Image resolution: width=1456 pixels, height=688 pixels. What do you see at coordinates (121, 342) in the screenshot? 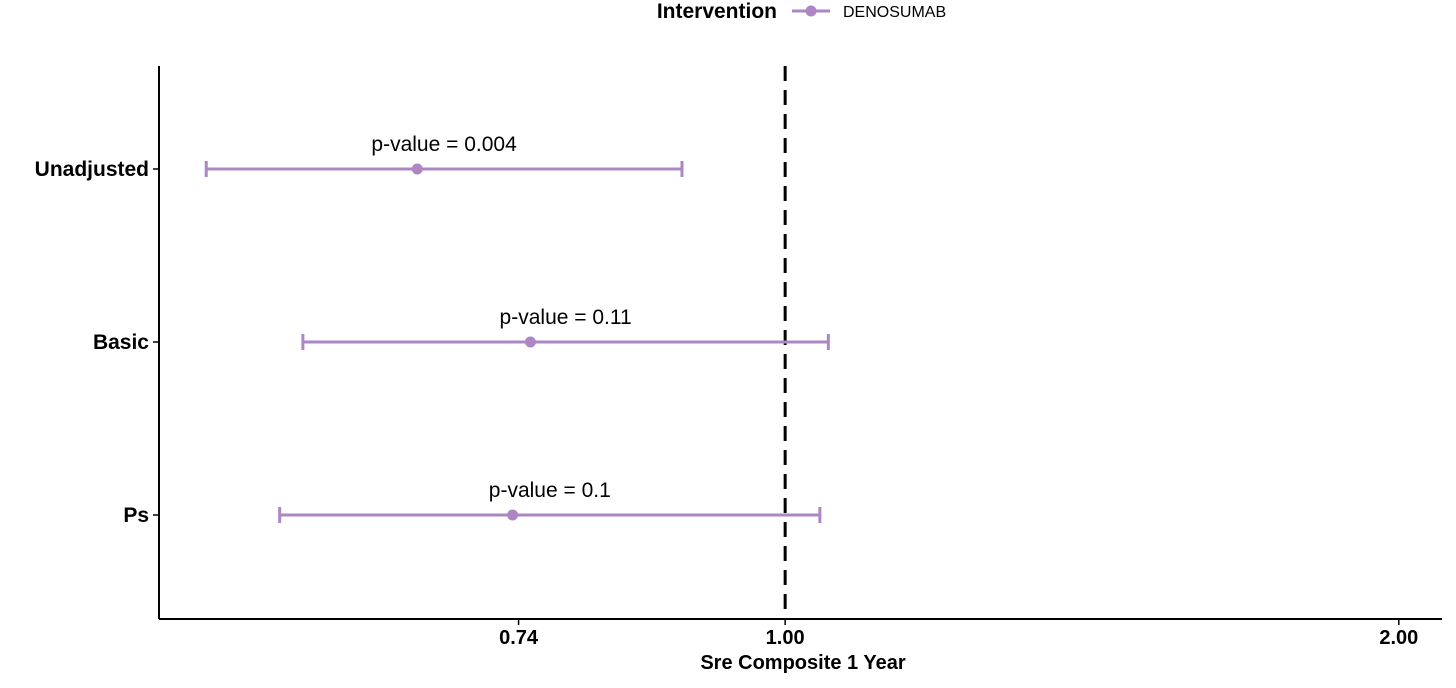
I see `y-tick-label: Basic` at bounding box center [121, 342].